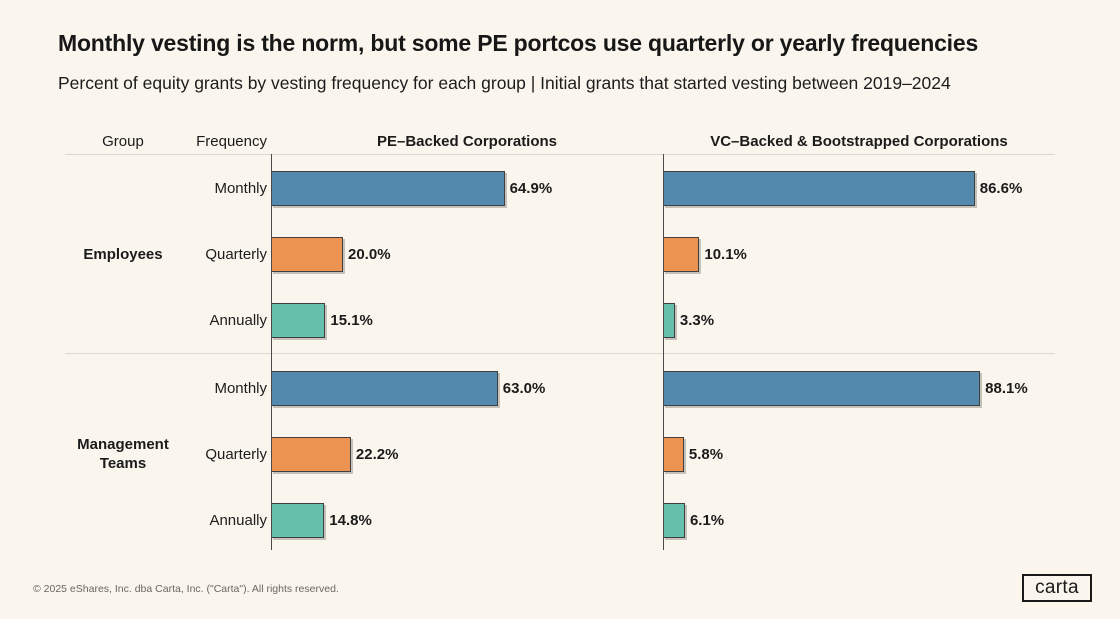 This screenshot has height=619, width=1120. Describe the element at coordinates (560, 388) in the screenshot. I see `bar-row: Monthly 63.0% 88.1%` at that location.